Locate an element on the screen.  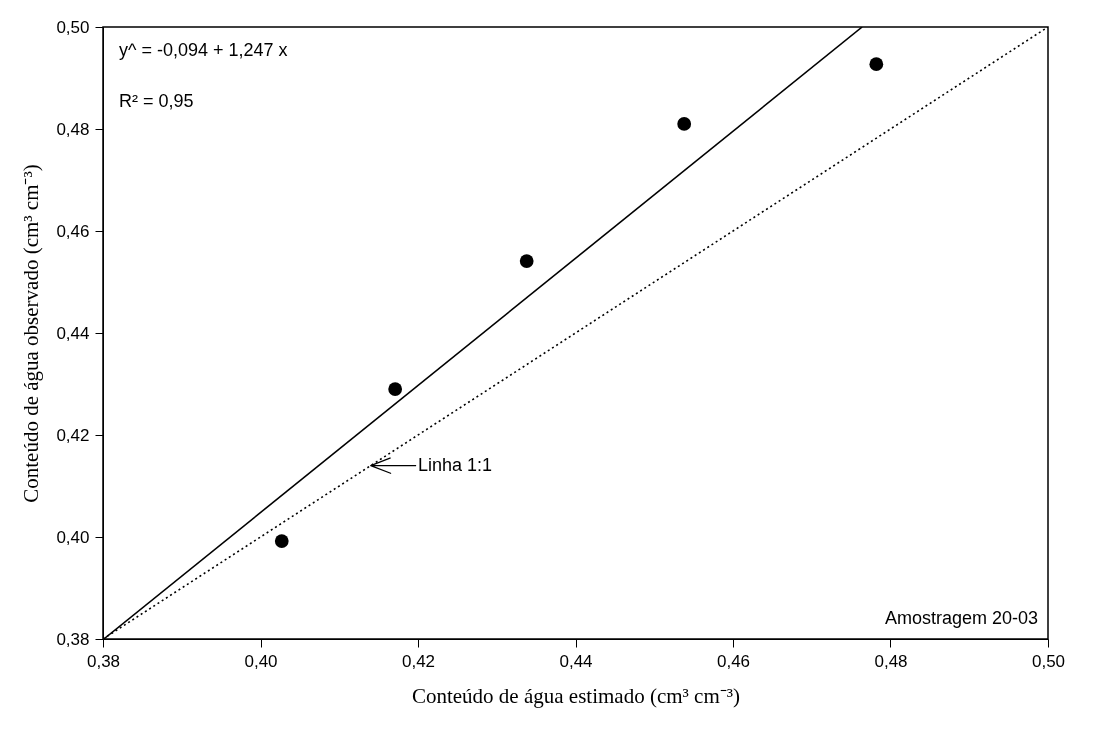
x-tick-label: 0,42 is located at coordinates (418, 661).